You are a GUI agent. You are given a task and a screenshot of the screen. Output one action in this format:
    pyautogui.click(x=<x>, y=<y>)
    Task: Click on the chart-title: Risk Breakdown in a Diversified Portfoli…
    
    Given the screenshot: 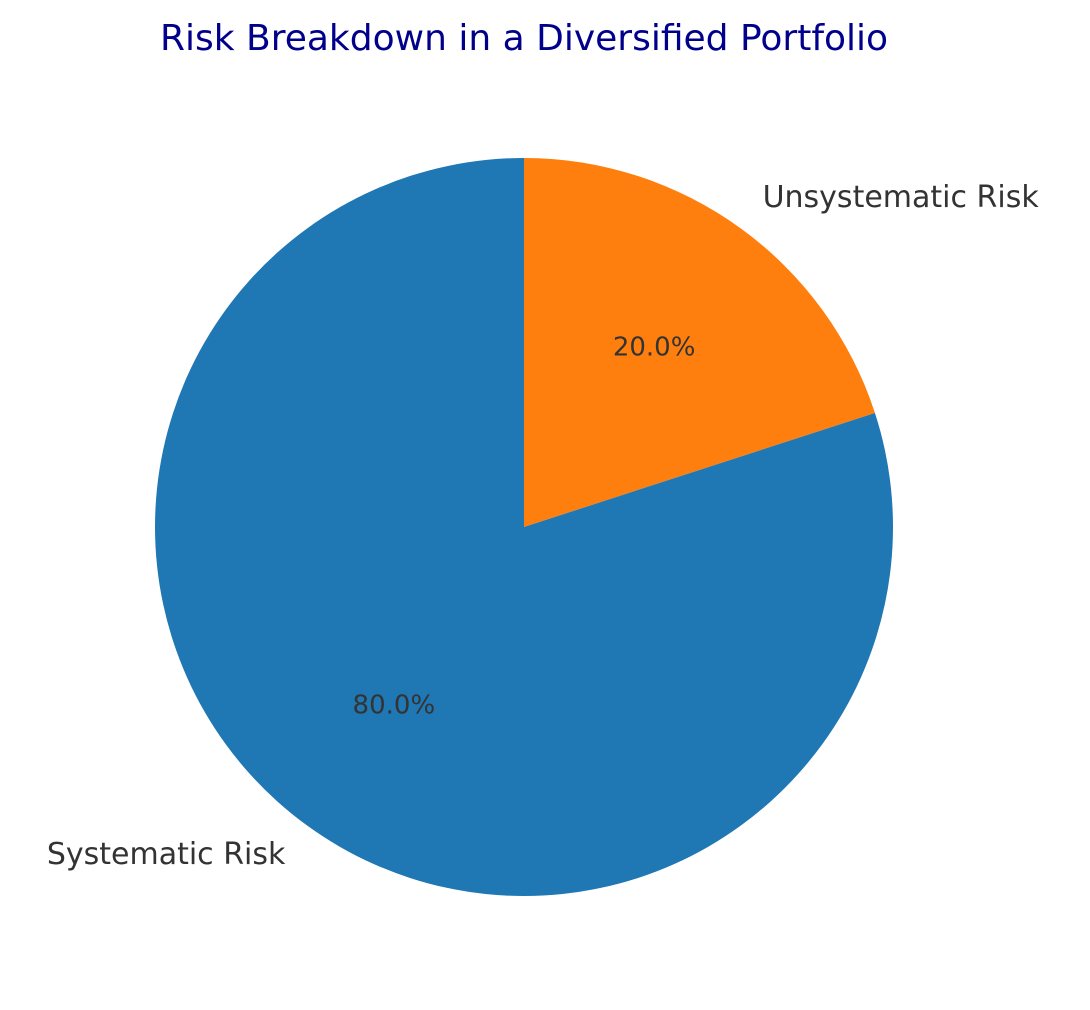 What is the action you would take?
    pyautogui.click(x=524, y=38)
    